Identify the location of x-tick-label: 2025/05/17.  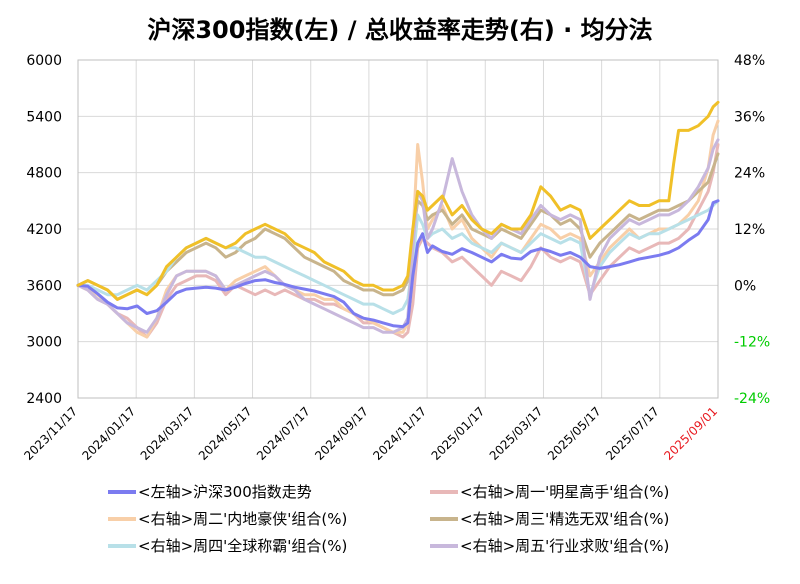
(574, 433).